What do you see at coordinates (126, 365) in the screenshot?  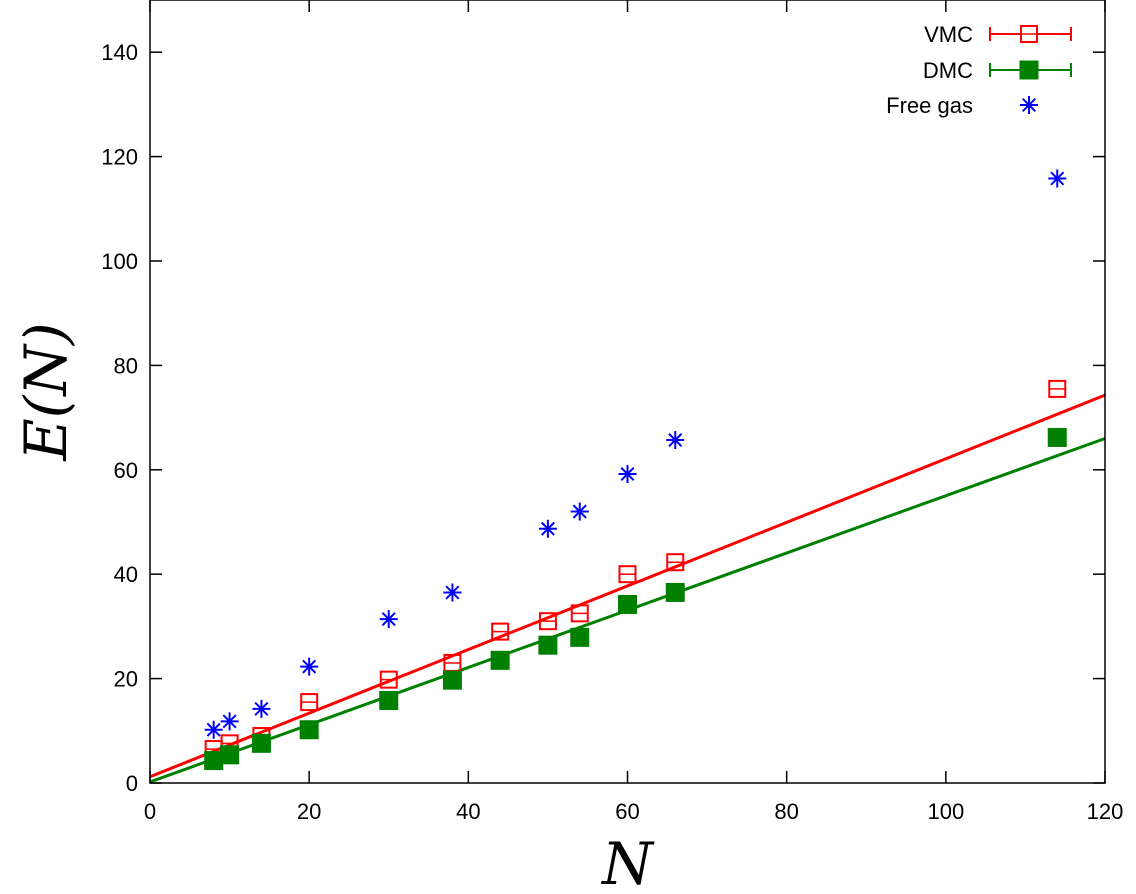 I see `y-tick-label: 80` at bounding box center [126, 365].